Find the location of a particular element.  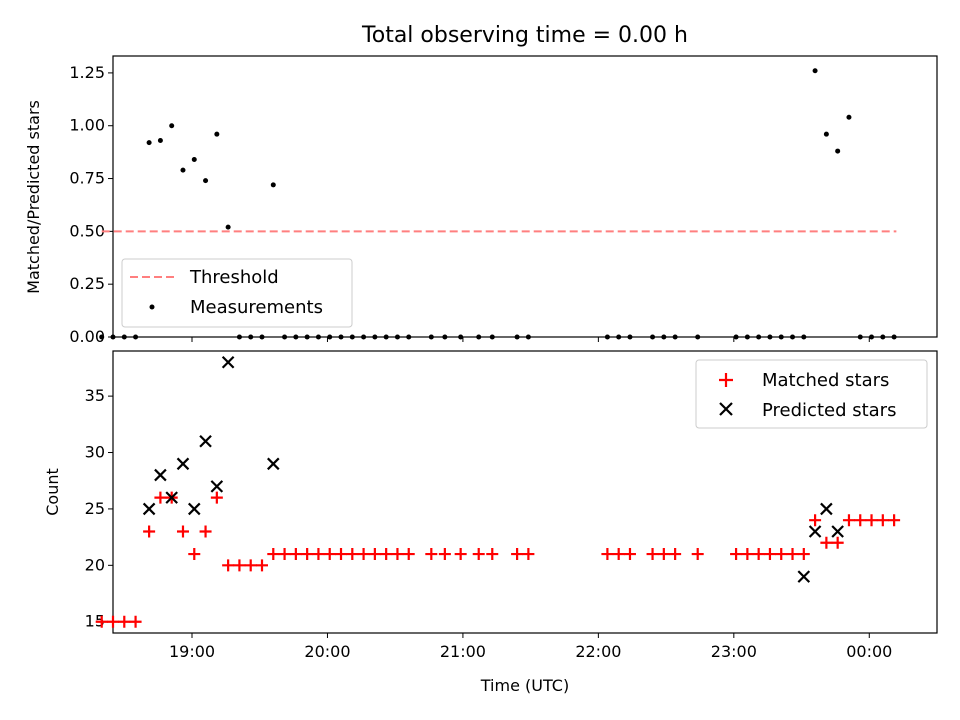

bottom-y-tick-label: 15 is located at coordinates (95, 621).